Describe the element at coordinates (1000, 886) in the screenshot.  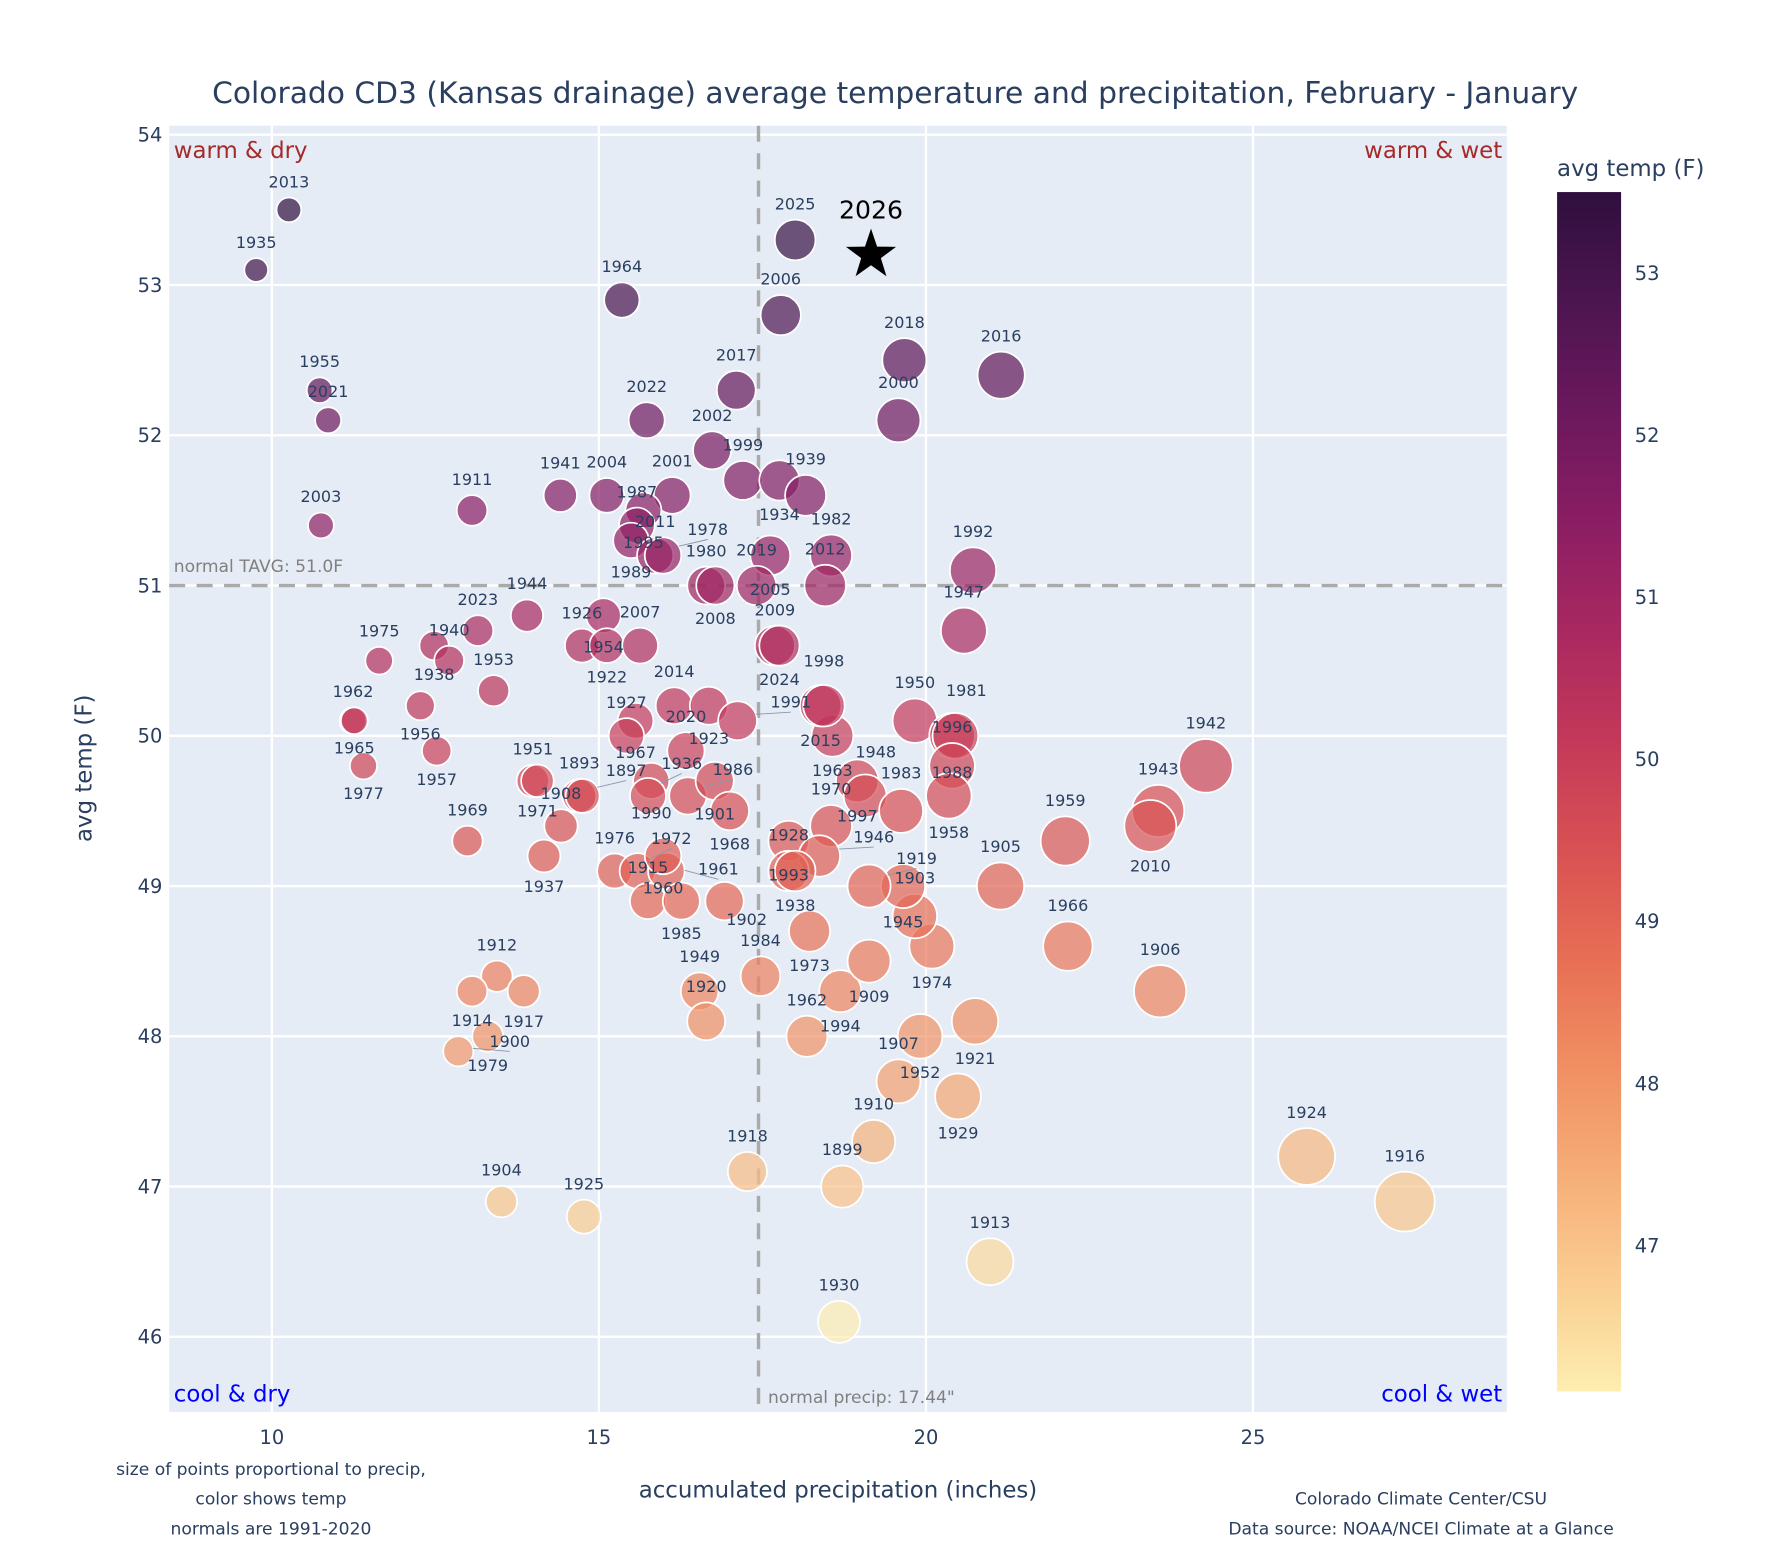
I see `data-point-1905` at that location.